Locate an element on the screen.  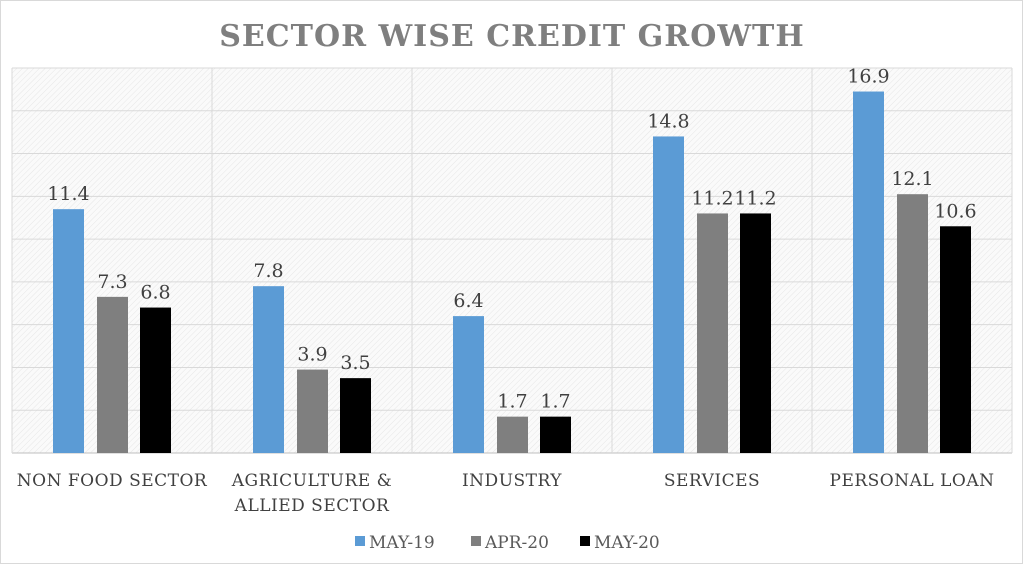
data-label: 6.8 is located at coordinates (155, 293).